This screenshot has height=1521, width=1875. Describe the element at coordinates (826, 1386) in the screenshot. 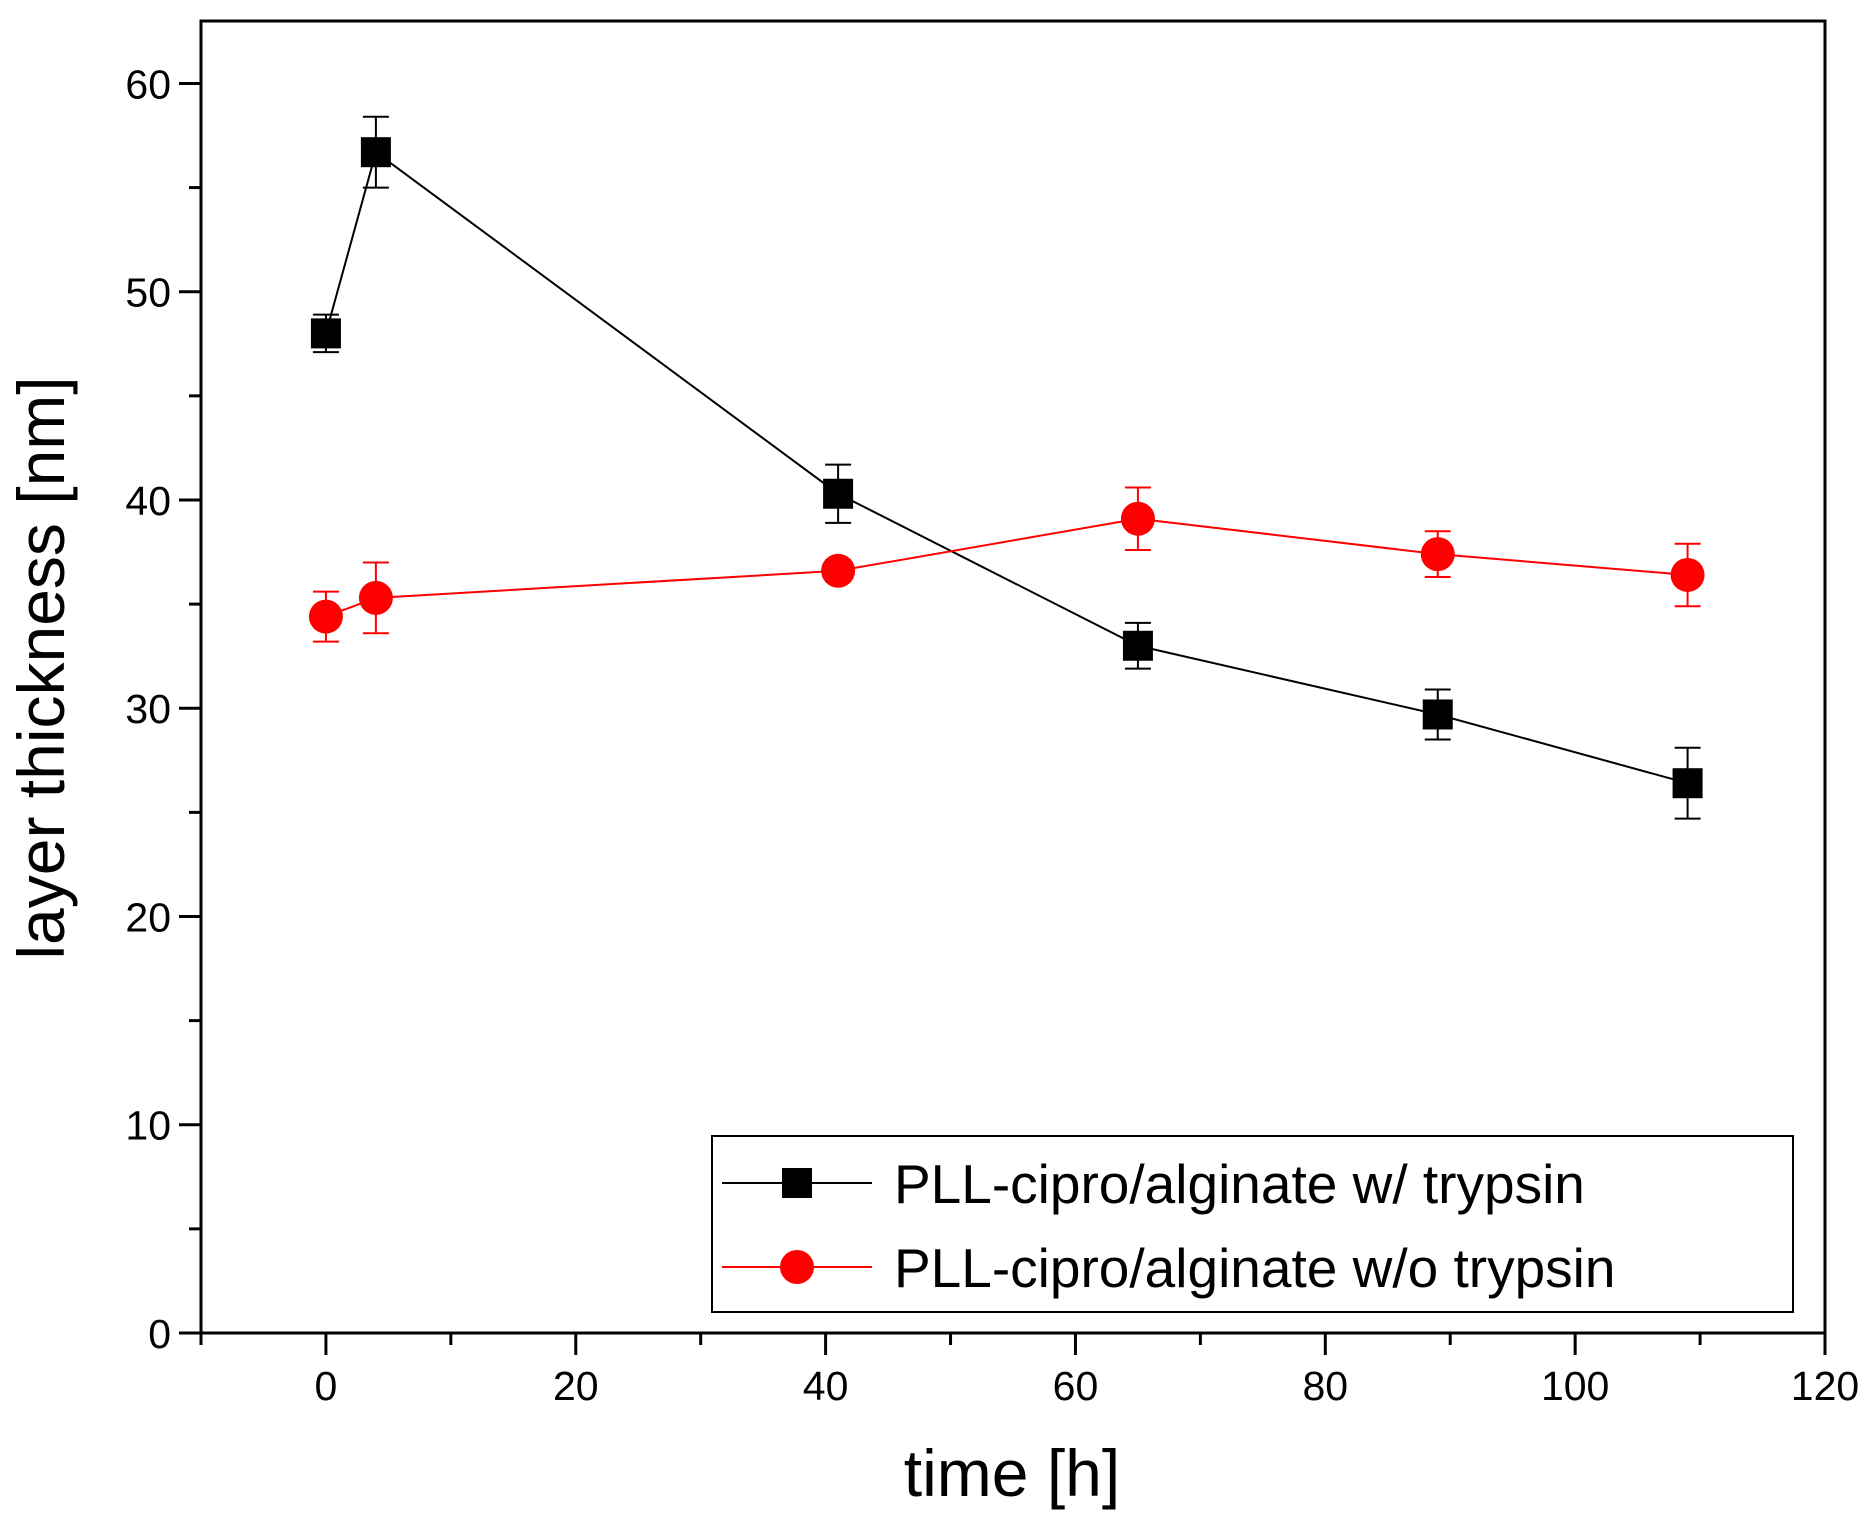

I see `x-tick-label: 40` at that location.